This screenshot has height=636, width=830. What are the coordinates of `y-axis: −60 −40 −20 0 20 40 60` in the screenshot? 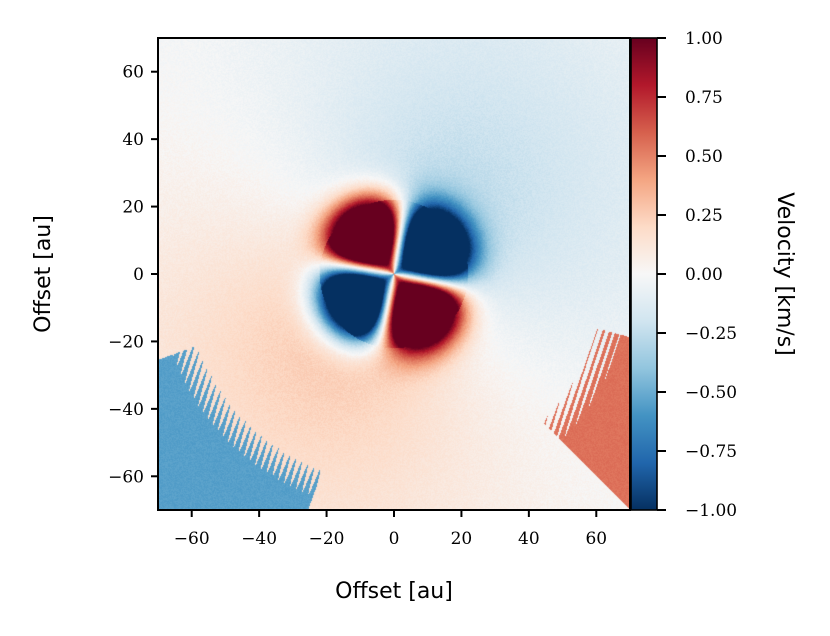 It's located at (133, 275).